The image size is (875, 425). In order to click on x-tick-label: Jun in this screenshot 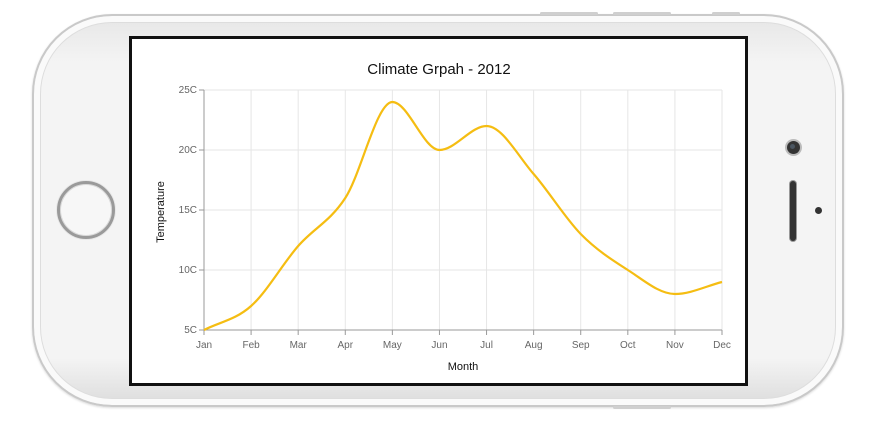, I will do `click(439, 345)`.